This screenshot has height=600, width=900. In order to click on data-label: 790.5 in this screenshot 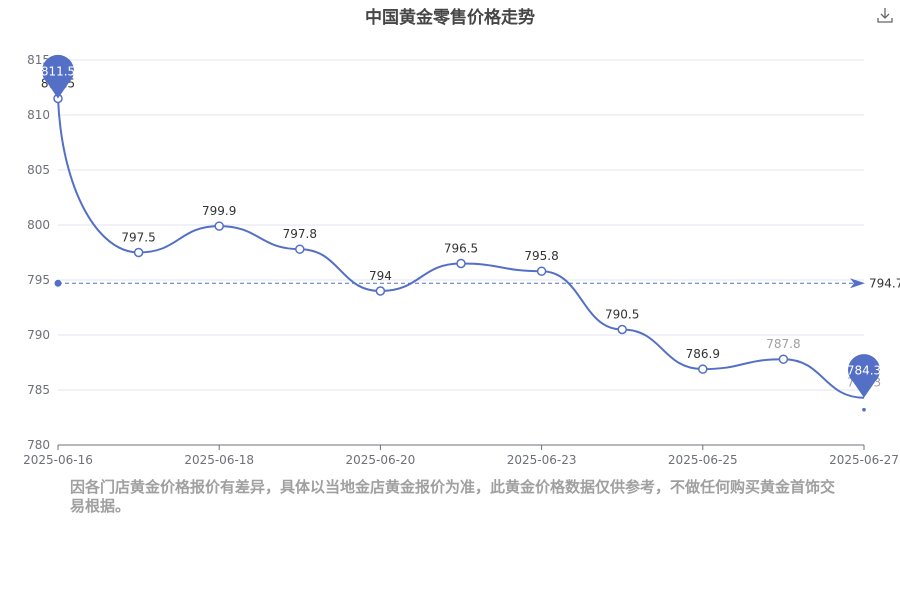, I will do `click(622, 315)`.